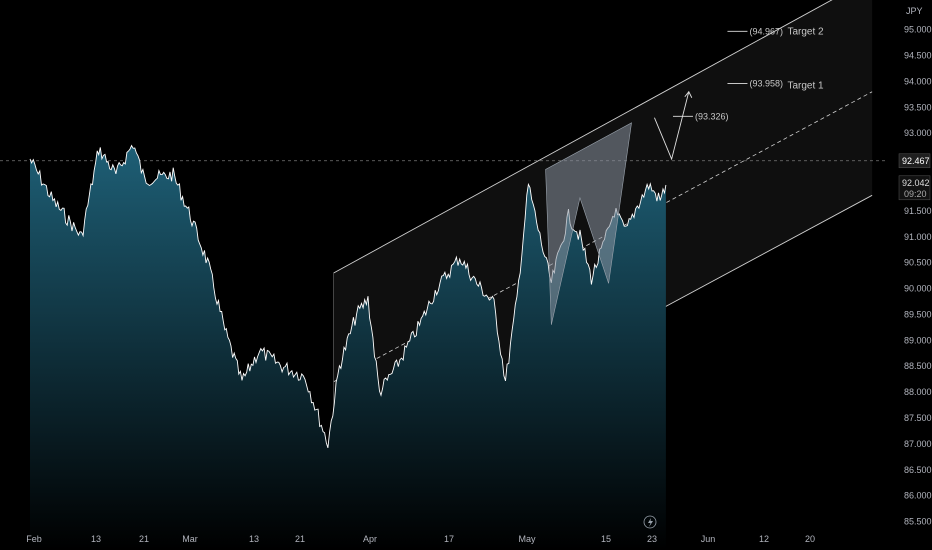 This screenshot has width=932, height=550. I want to click on arrow-head-icon, so click(688, 94).